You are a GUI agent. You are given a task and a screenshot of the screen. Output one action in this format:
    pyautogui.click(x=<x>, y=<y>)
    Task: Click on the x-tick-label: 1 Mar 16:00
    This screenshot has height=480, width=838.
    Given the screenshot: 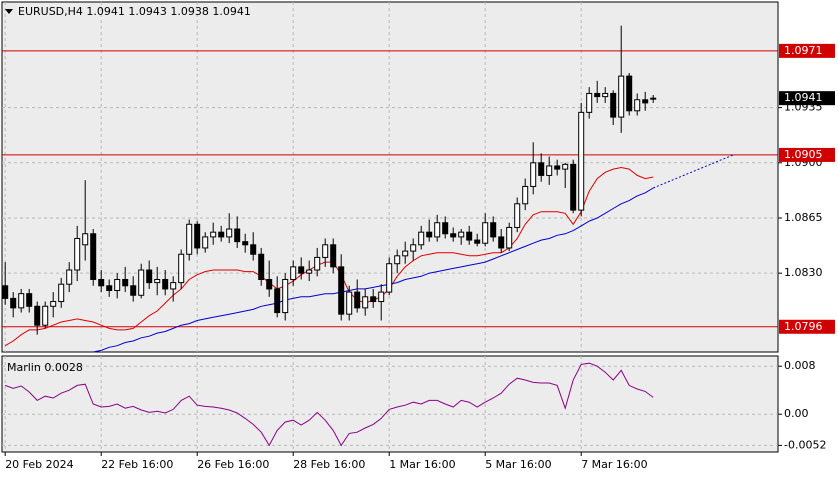 What is the action you would take?
    pyautogui.click(x=422, y=464)
    